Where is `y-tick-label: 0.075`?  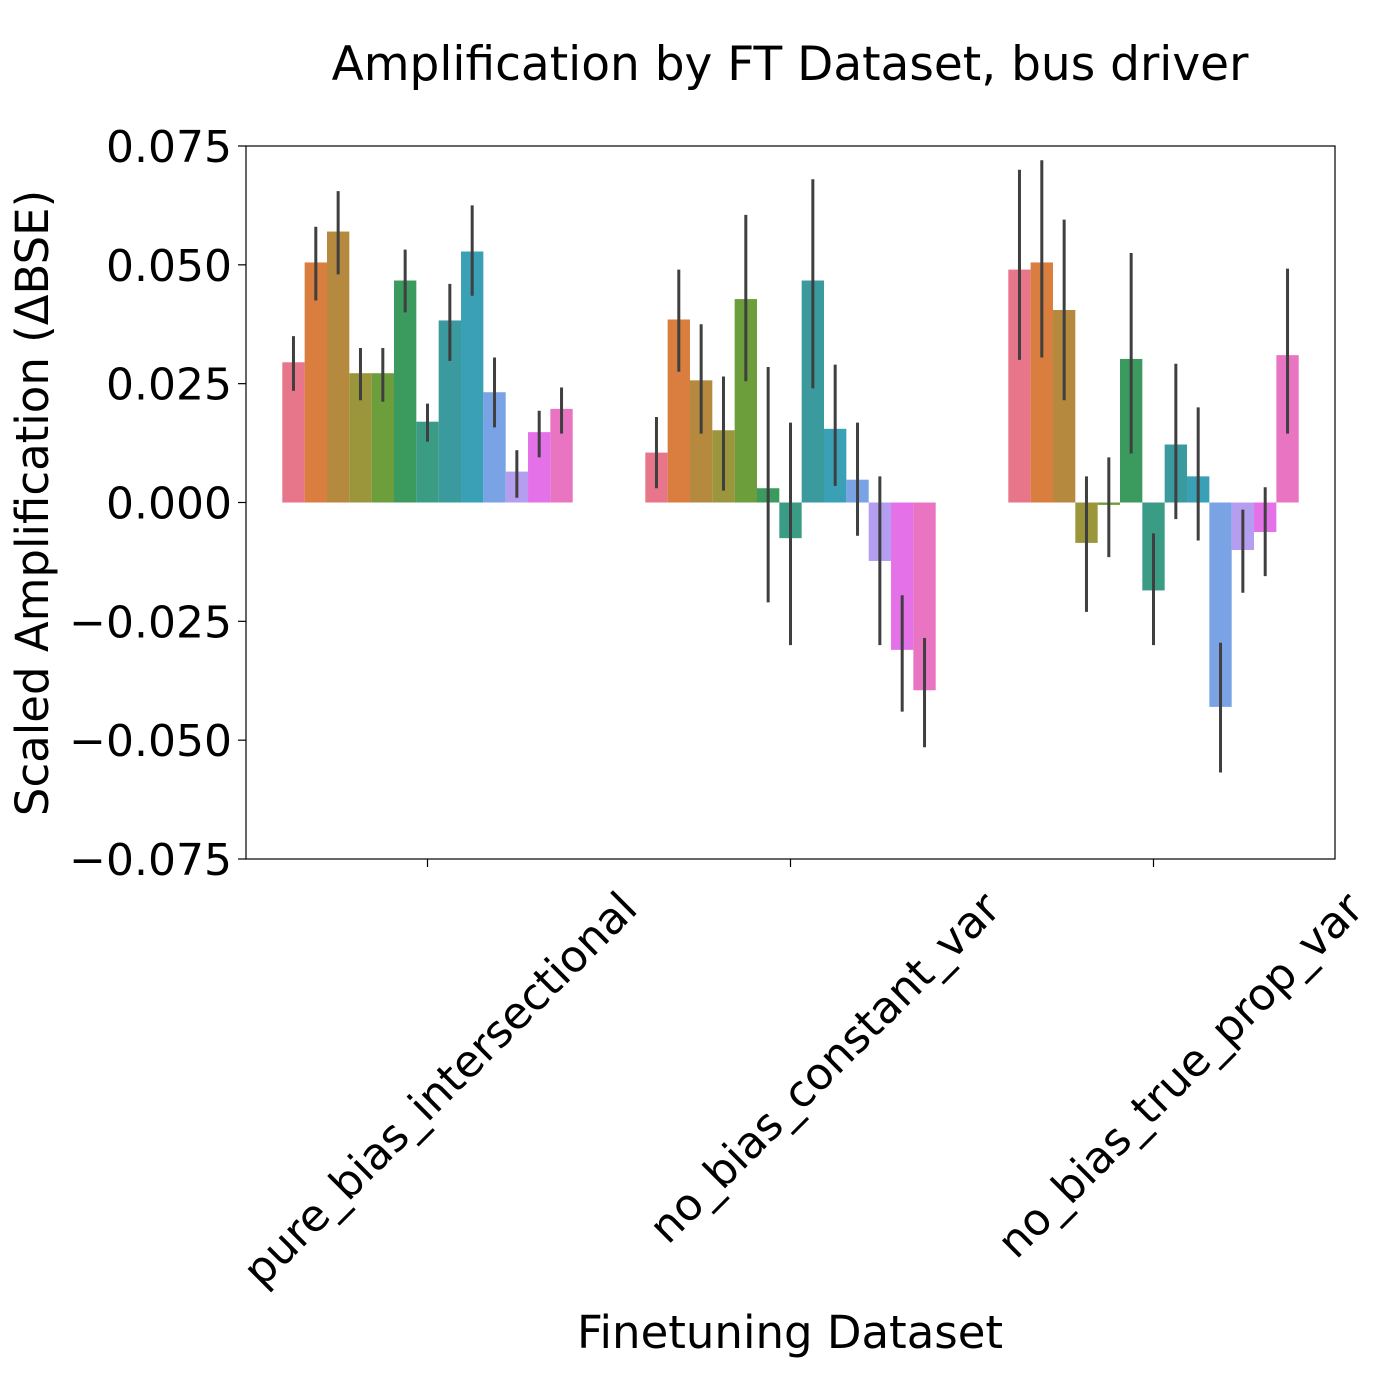 y-tick-label: 0.075 is located at coordinates (169, 147).